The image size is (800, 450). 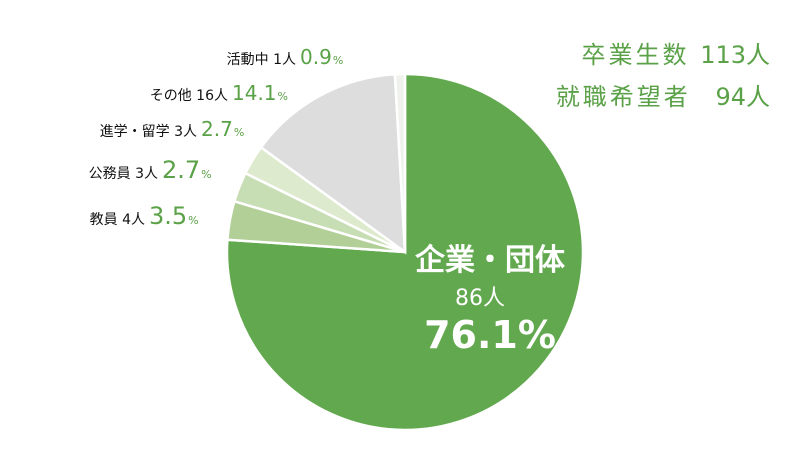 I want to click on slice-label-4-percent: 14.1, so click(x=254, y=93).